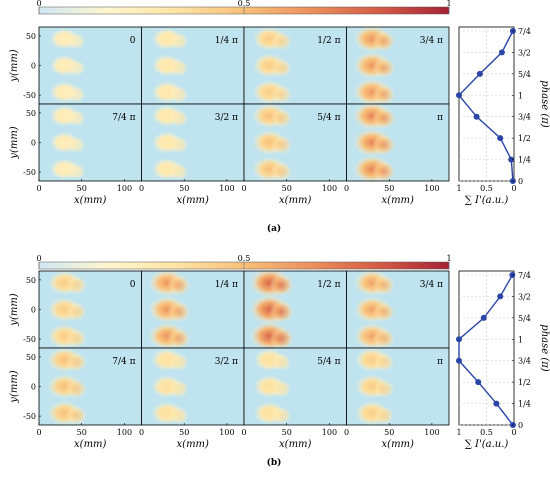 Image resolution: width=550 pixels, height=481 pixels. I want to click on phase-label: 1/2 π, so click(328, 41).